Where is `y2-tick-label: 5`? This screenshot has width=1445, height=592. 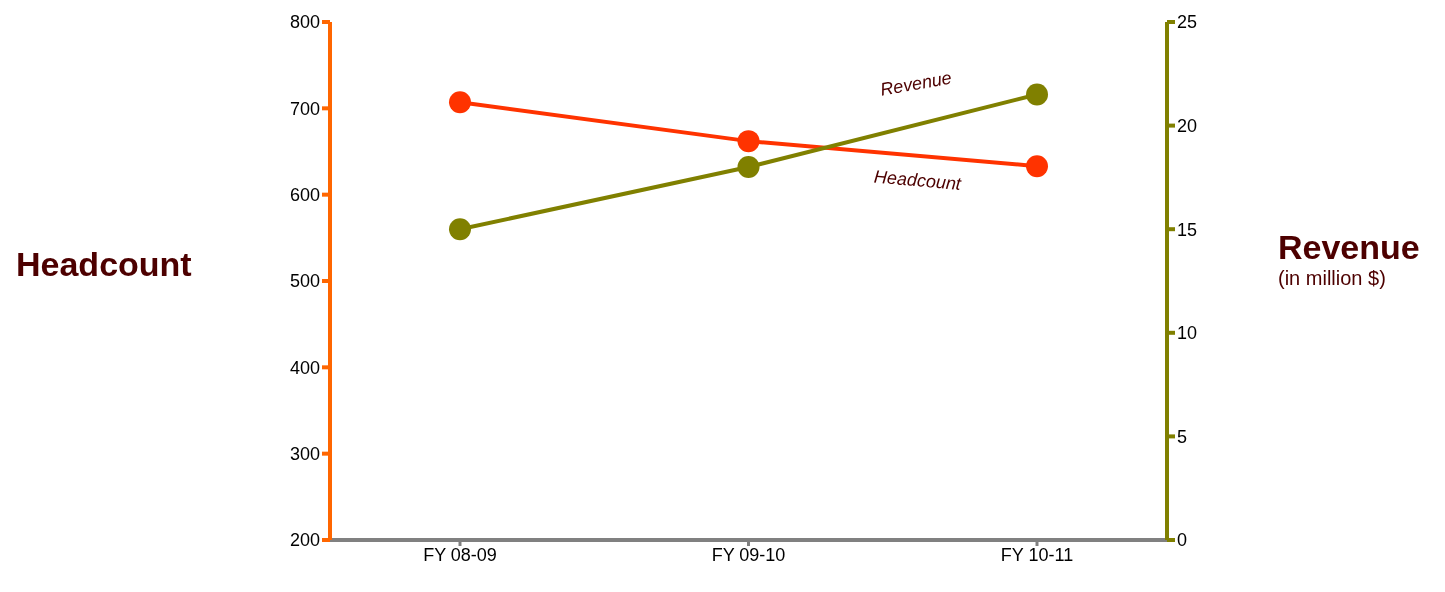
y2-tick-label: 5 is located at coordinates (1182, 436).